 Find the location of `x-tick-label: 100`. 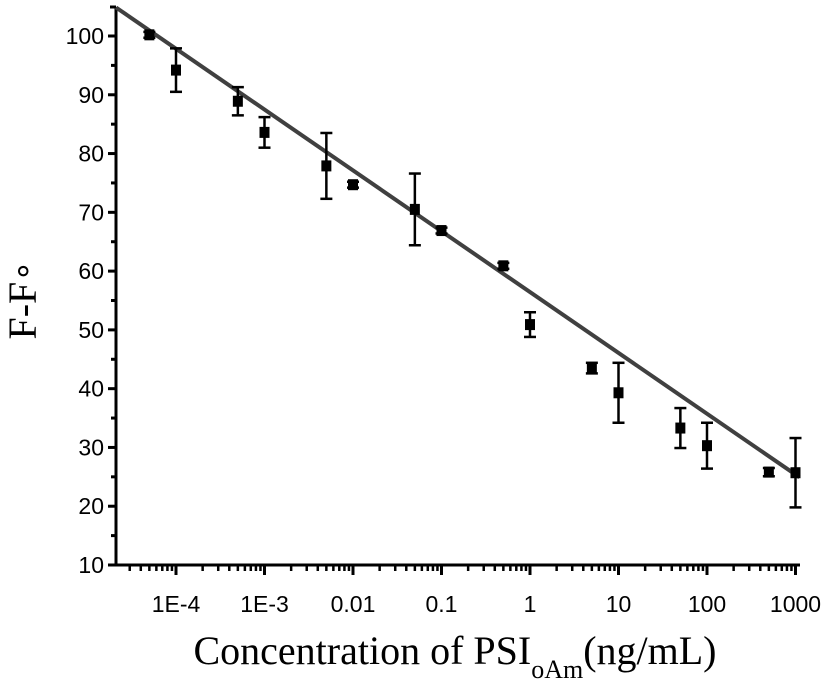

x-tick-label: 100 is located at coordinates (707, 604).